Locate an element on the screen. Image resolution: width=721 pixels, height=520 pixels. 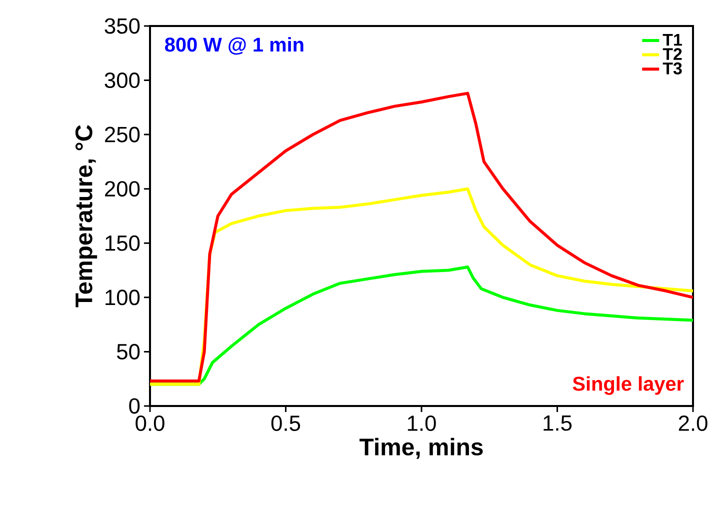
x-tick-label: 1.0 is located at coordinates (422, 423).